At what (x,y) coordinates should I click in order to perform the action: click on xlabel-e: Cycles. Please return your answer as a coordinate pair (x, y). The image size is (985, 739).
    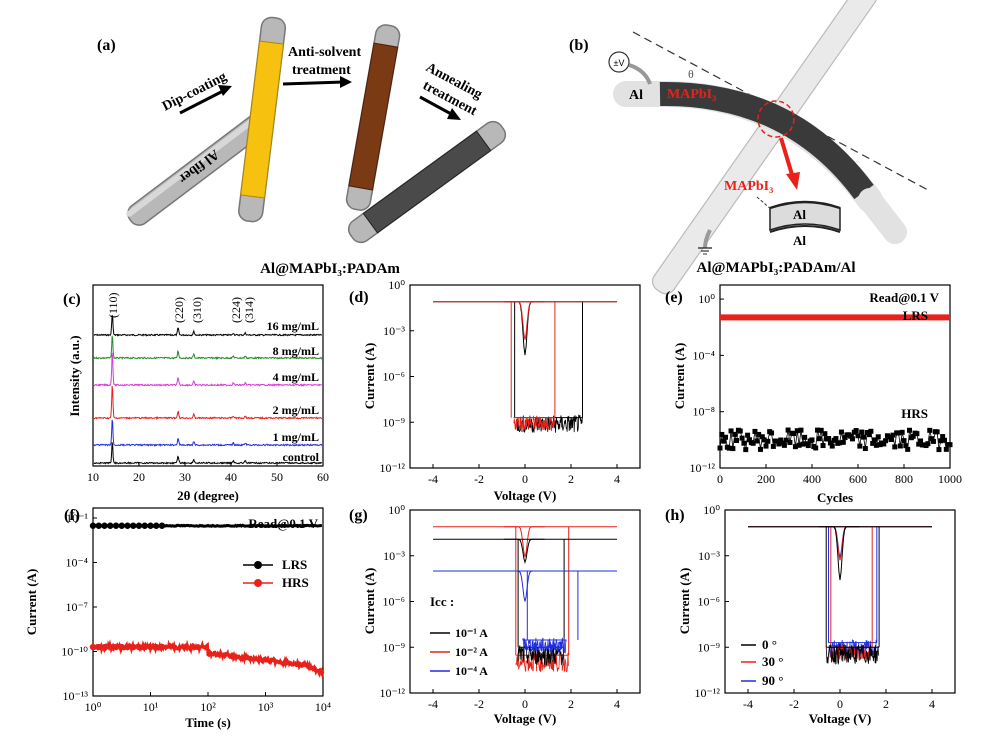
    Looking at the image, I should click on (835, 497).